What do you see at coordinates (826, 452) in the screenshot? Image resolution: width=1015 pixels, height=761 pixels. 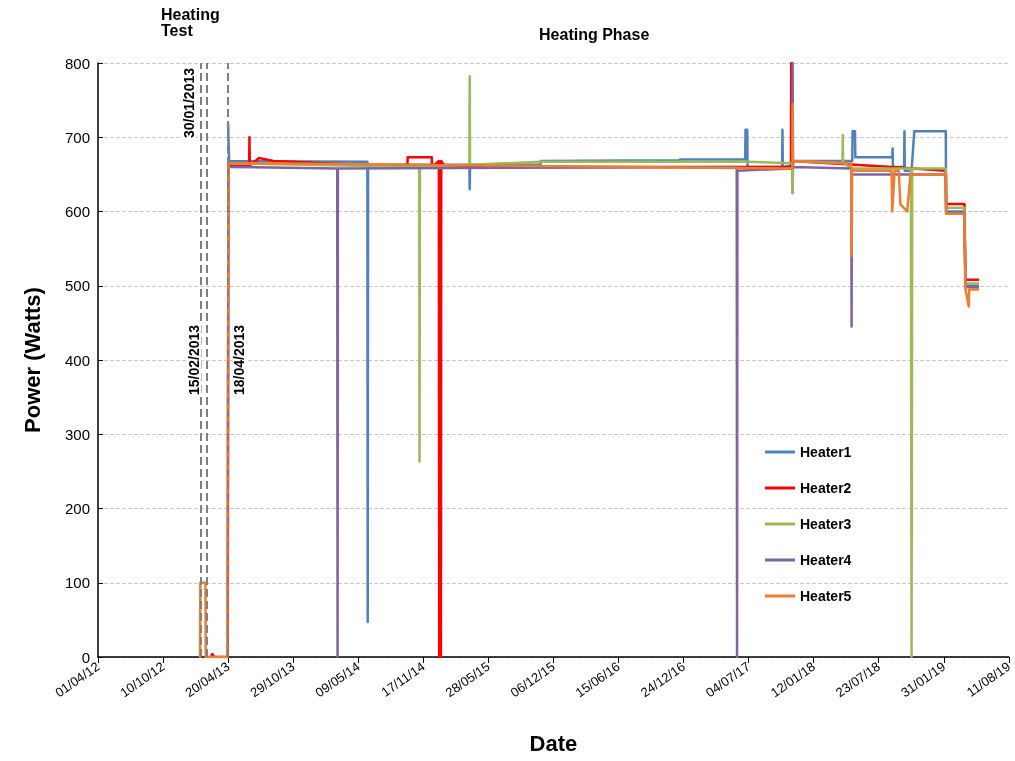 I see `legend-label: Heater1` at bounding box center [826, 452].